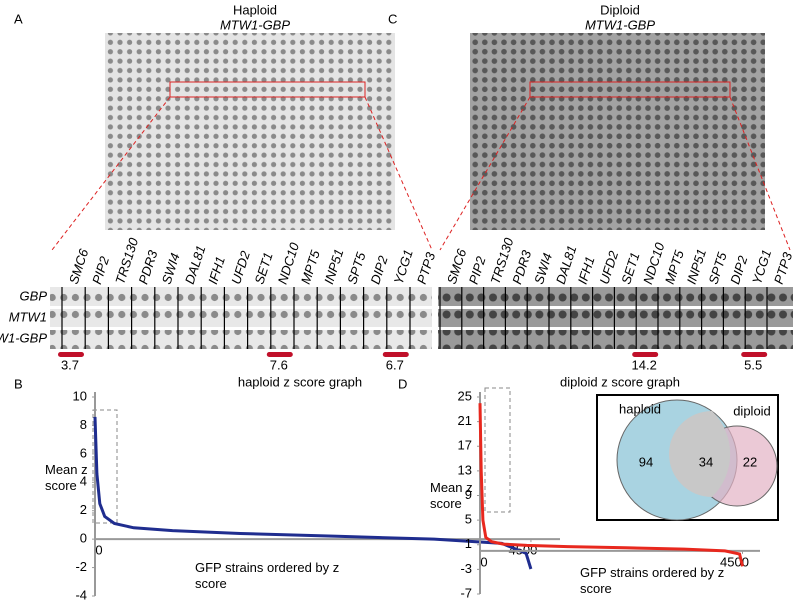 This screenshot has height=605, width=793. Describe the element at coordinates (28, 316) in the screenshot. I see `row-label: MTW1` at that location.